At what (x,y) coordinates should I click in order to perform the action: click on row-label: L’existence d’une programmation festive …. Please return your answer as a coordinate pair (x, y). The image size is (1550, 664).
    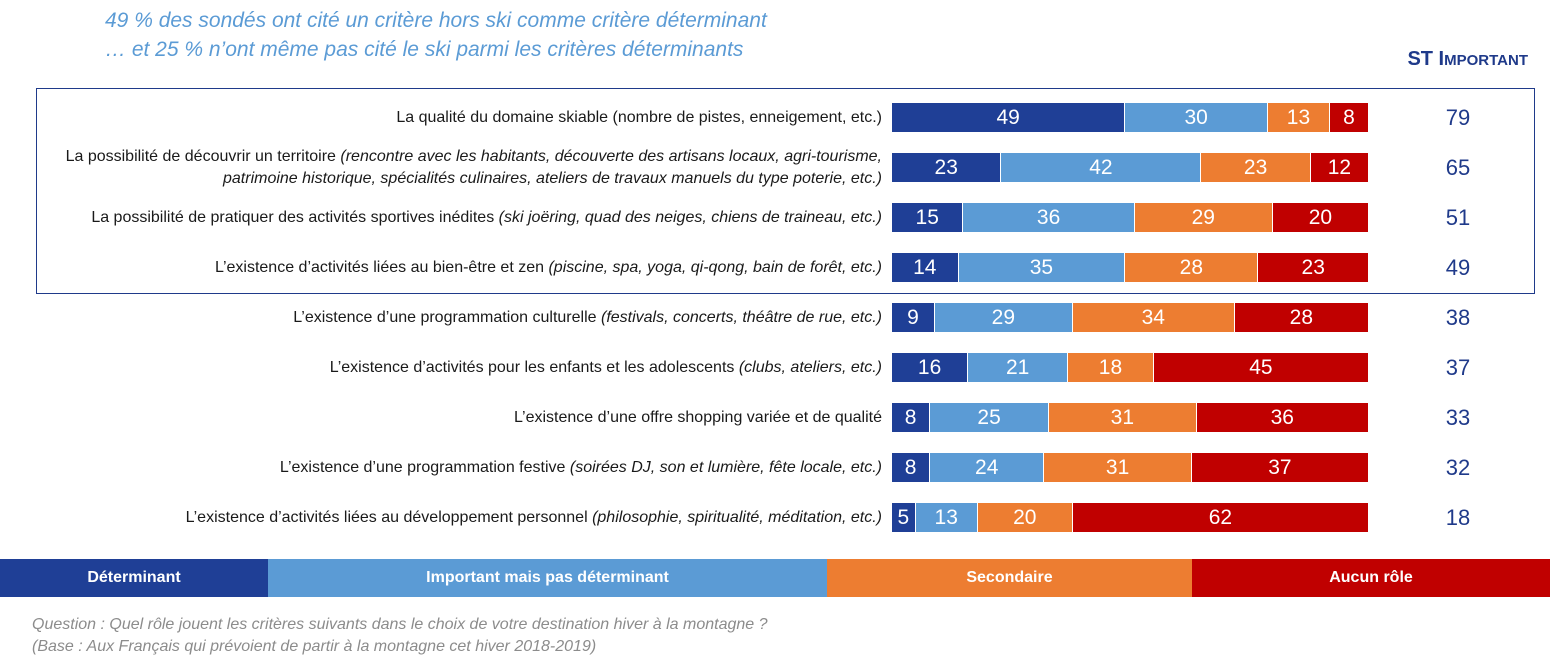
    Looking at the image, I should click on (452, 468).